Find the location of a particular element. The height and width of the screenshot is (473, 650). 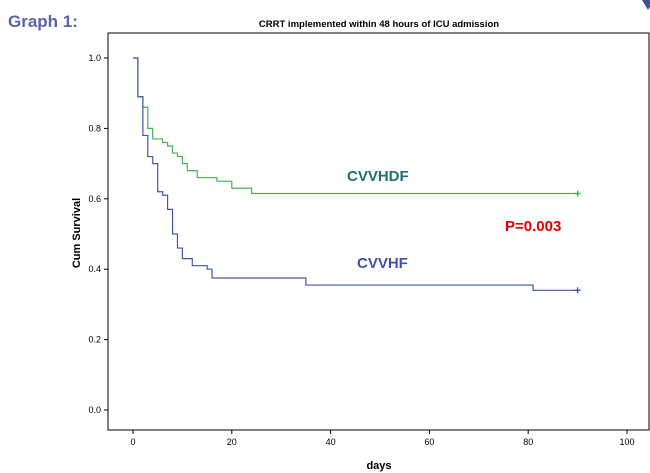

y-axis: 0.0 0.2 0.4 0.6 0.8 1.0 is located at coordinates (98, 234).